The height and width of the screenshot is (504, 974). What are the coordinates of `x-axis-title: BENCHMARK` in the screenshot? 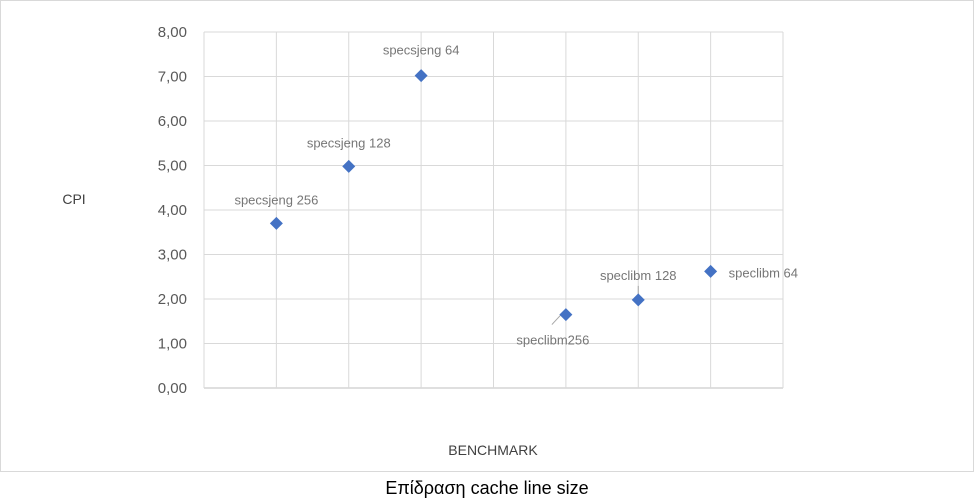 It's located at (493, 450).